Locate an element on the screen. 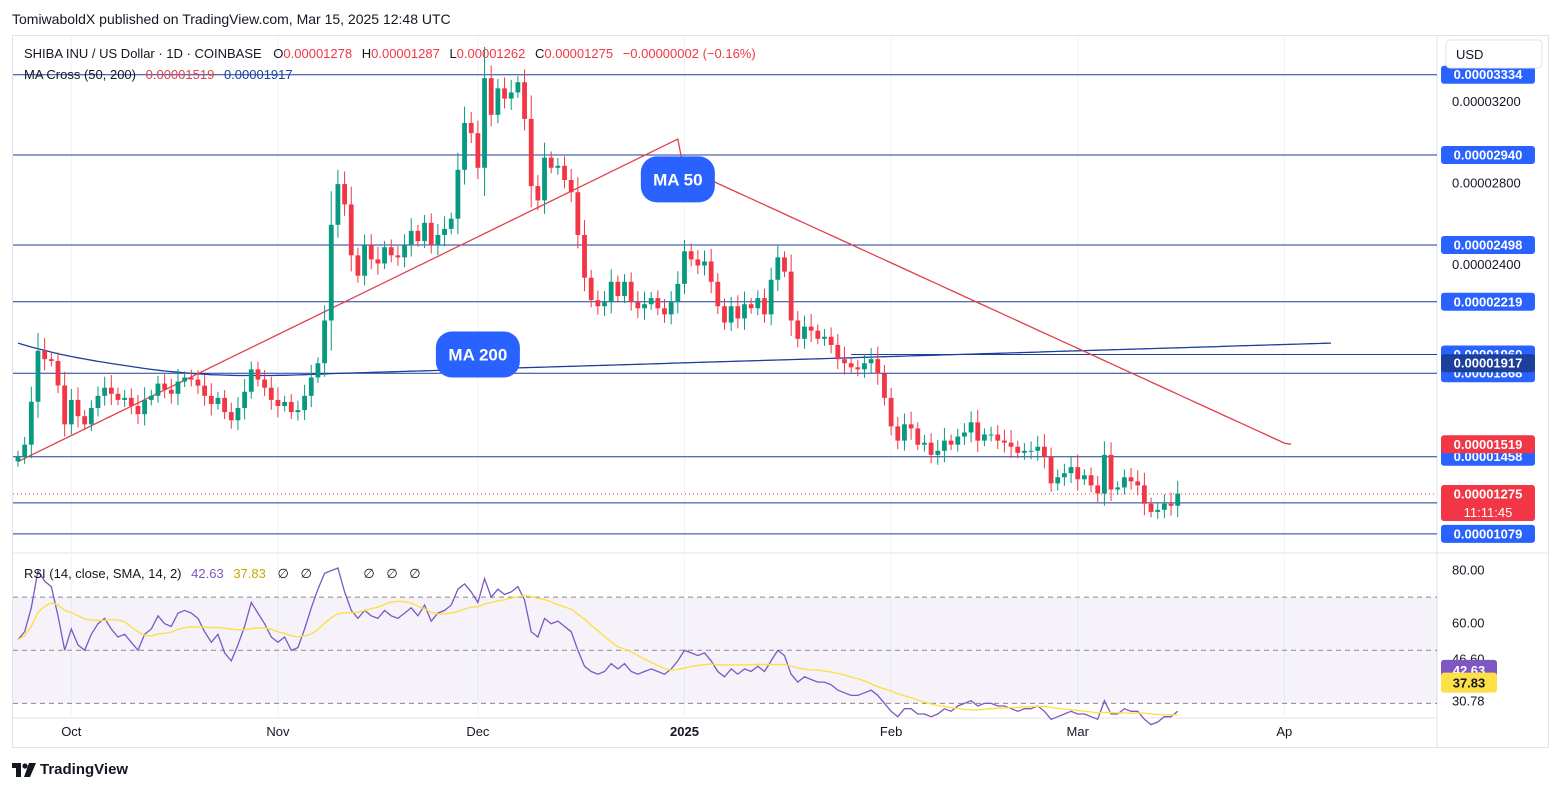  x-tick-3: 2025 is located at coordinates (684, 731).